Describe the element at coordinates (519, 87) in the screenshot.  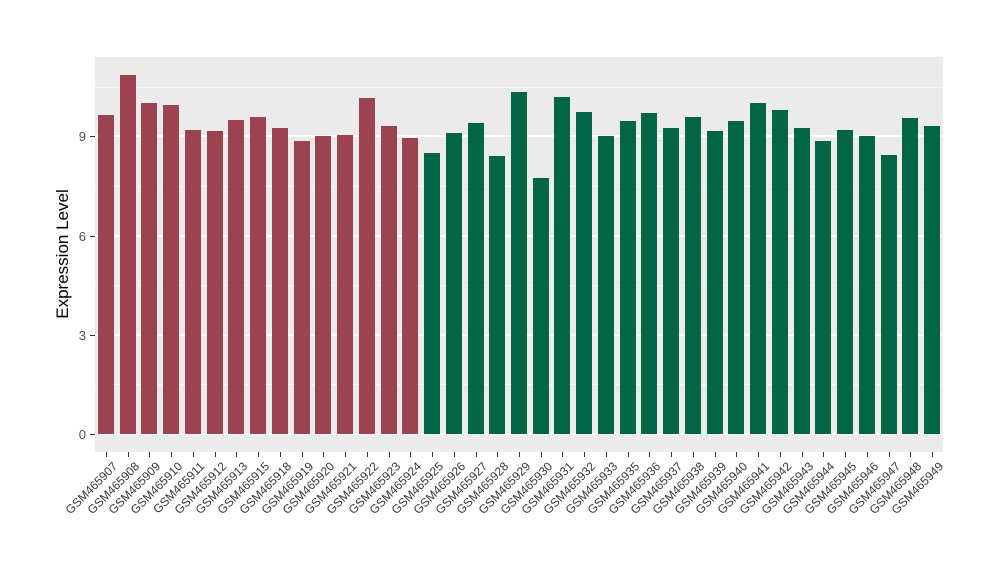
I see `gridline-minor` at that location.